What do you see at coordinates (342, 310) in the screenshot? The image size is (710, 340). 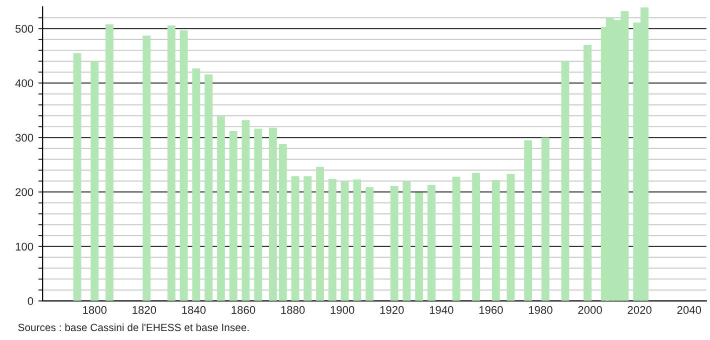 I see `x-tick-label: 1900` at bounding box center [342, 310].